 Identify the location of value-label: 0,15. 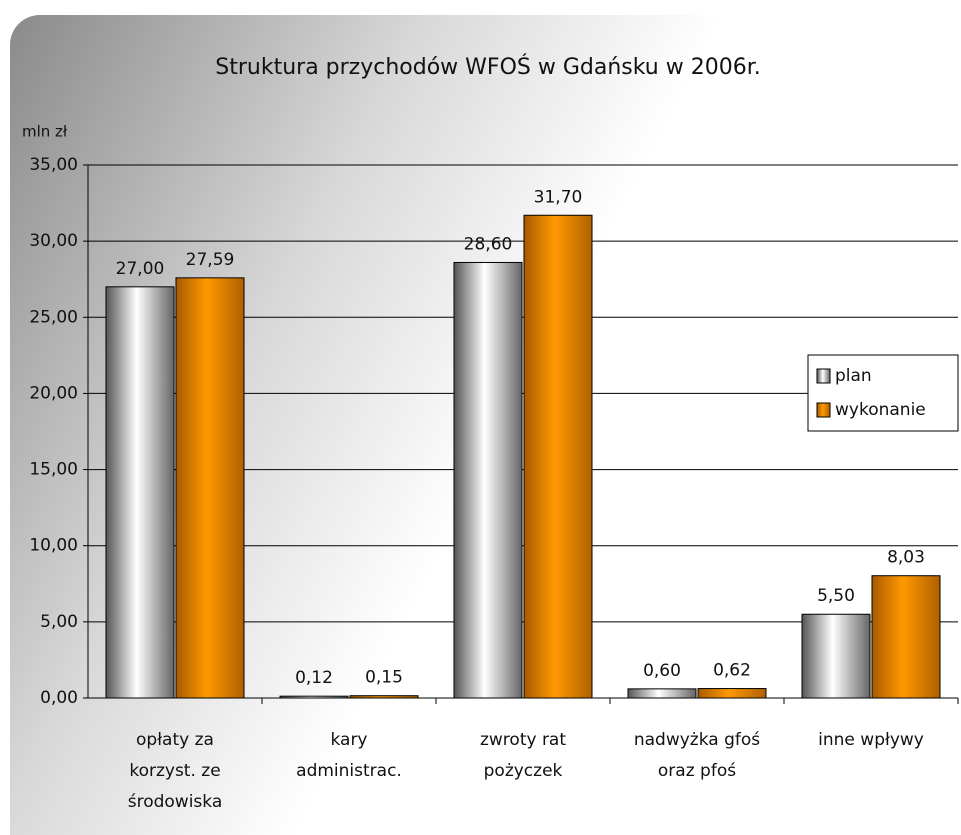
(384, 678).